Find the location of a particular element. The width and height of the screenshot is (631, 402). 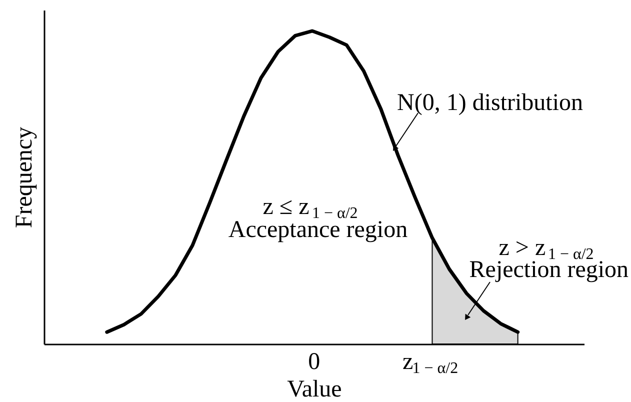

x-axis-title: Value is located at coordinates (314, 389).